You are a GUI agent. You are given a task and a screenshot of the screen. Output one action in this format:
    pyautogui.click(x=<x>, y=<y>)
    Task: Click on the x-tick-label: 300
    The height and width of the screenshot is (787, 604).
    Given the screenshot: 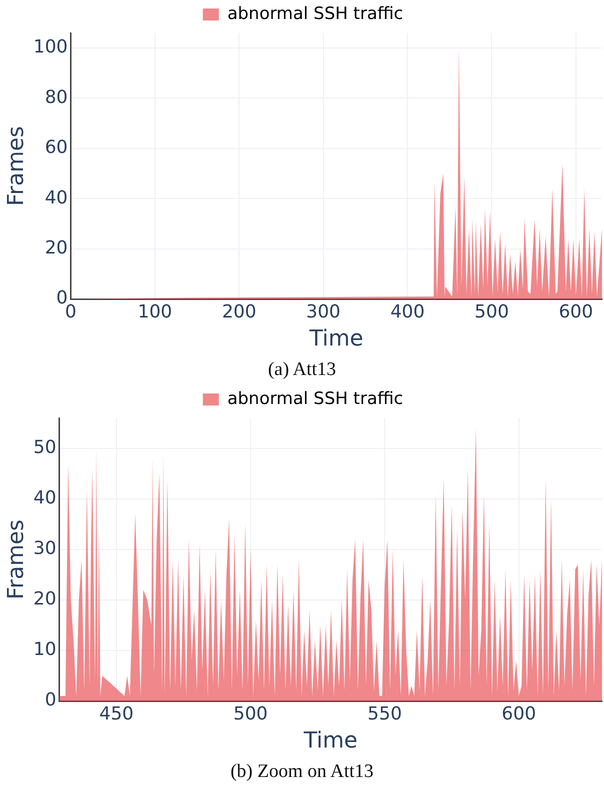 What is the action you would take?
    pyautogui.click(x=323, y=311)
    